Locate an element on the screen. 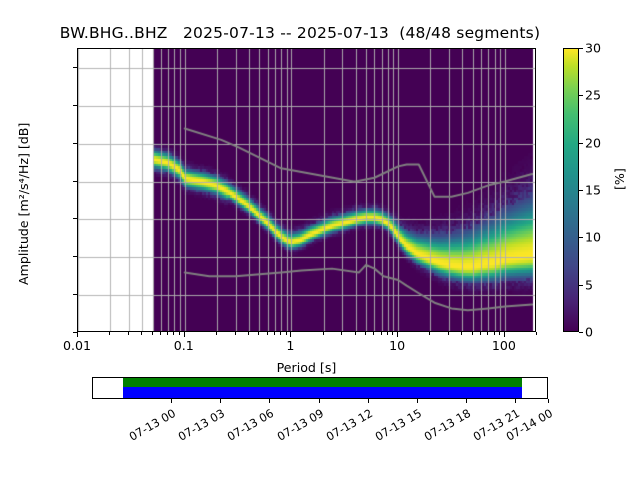 This screenshot has height=480, width=640. x-tick-label: 0.01 is located at coordinates (77, 345).